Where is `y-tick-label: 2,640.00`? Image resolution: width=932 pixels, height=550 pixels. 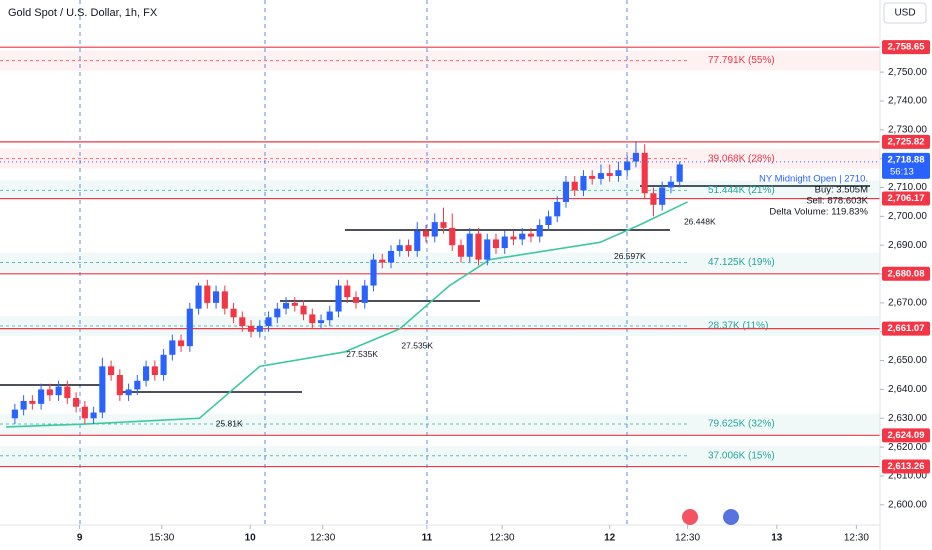 y-tick-label: 2,640.00 is located at coordinates (907, 389).